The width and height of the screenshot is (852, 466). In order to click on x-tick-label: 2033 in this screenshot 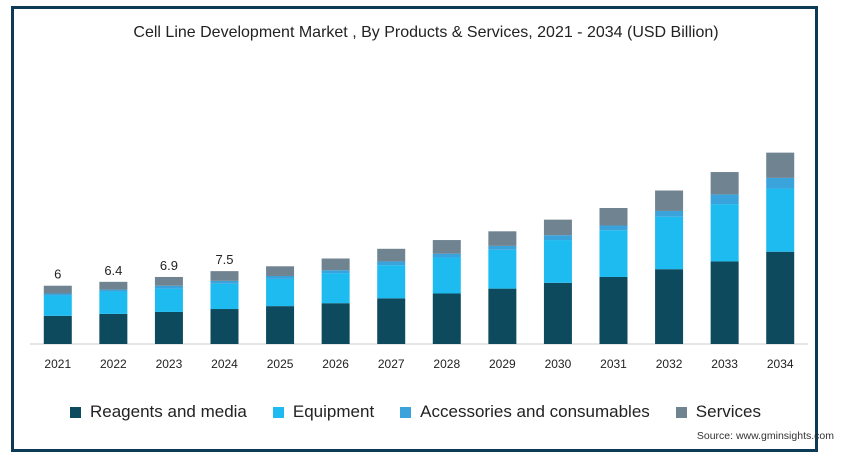, I will do `click(724, 364)`.